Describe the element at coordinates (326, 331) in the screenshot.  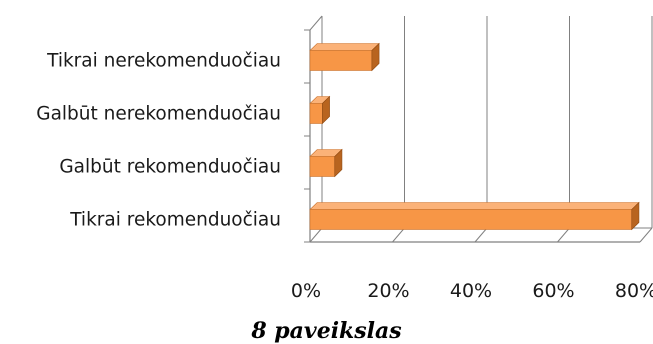
I see `figure-caption: 8 paveikslas` at that location.